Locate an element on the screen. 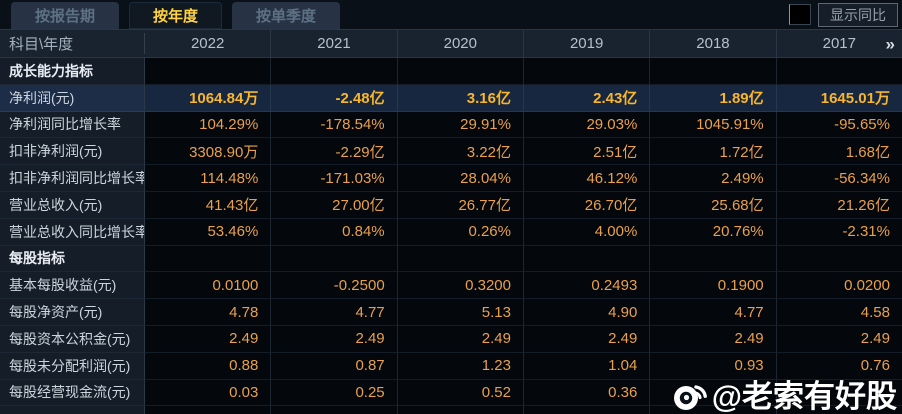 The height and width of the screenshot is (414, 902). cell-value: -2.29亿 is located at coordinates (334, 152).